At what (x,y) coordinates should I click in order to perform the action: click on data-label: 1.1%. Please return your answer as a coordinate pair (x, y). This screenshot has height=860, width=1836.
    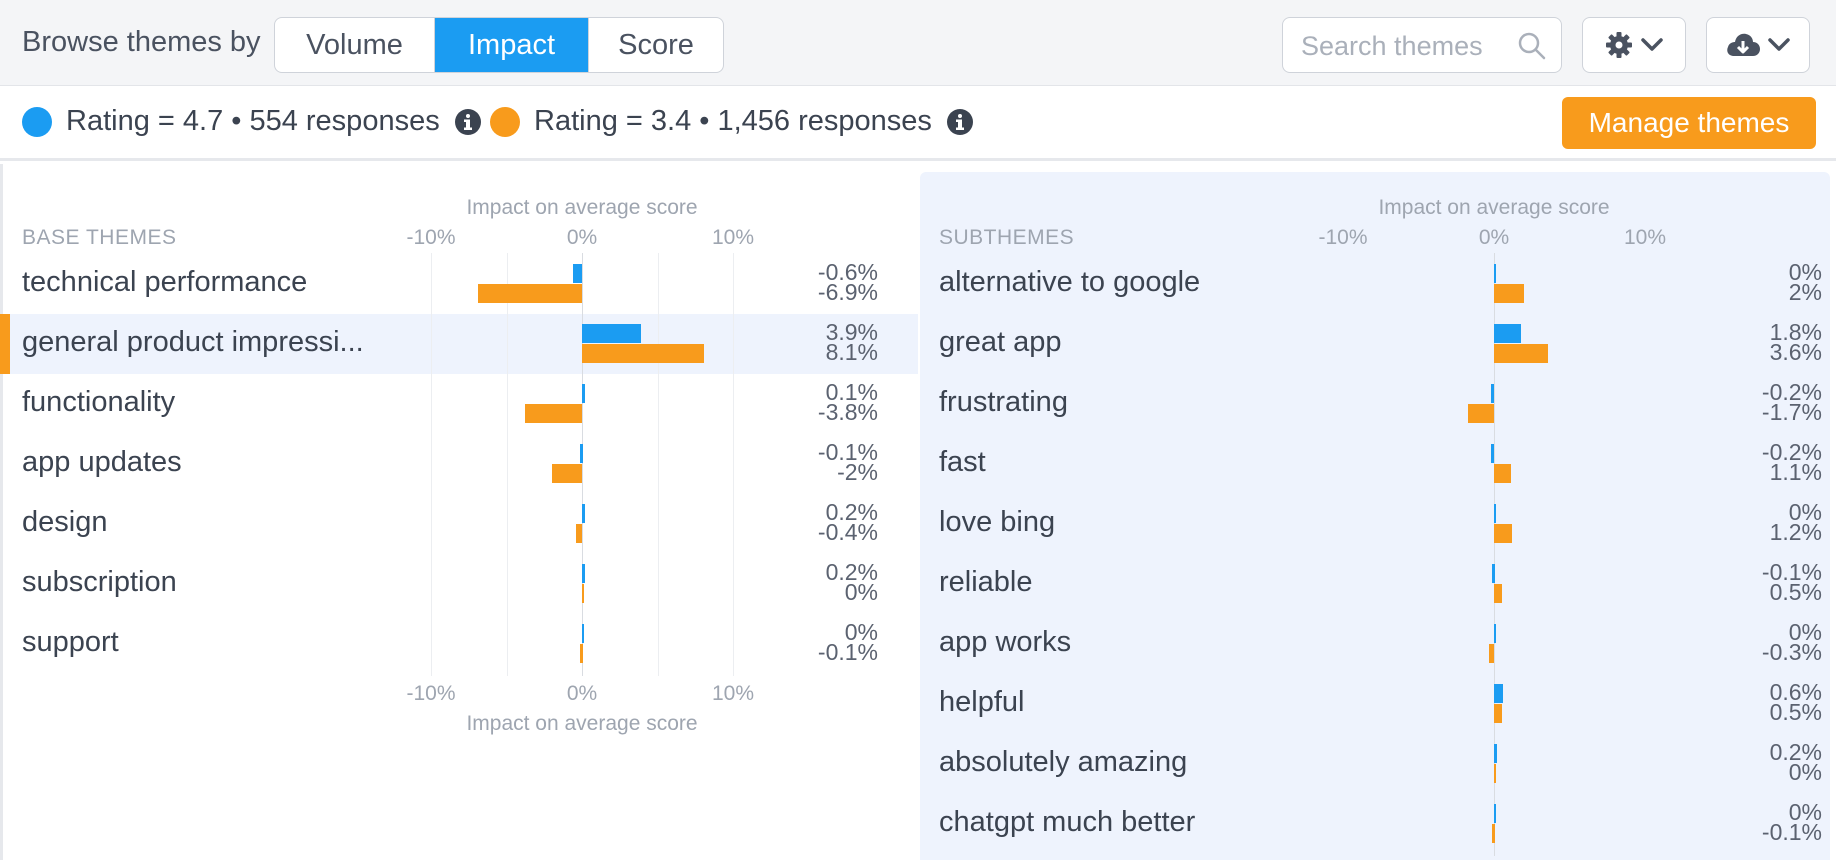
    Looking at the image, I should click on (1795, 472).